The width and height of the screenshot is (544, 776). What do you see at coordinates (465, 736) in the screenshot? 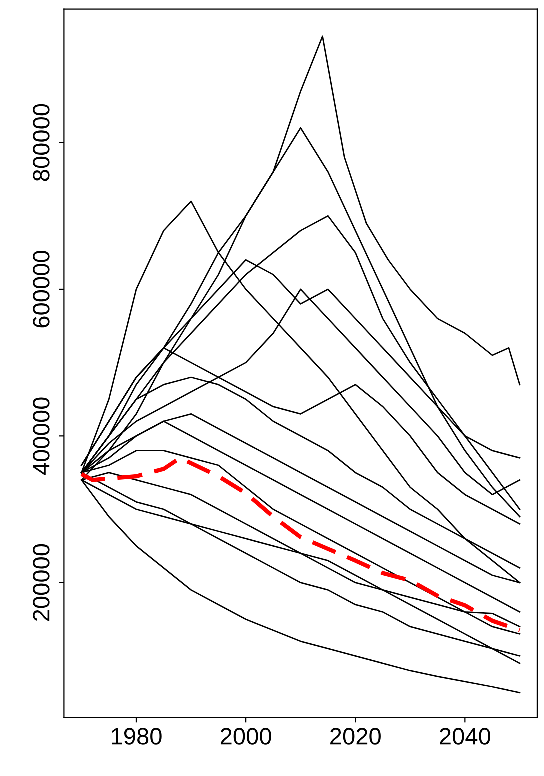
I see `x-tick-label: 2040` at bounding box center [465, 736].